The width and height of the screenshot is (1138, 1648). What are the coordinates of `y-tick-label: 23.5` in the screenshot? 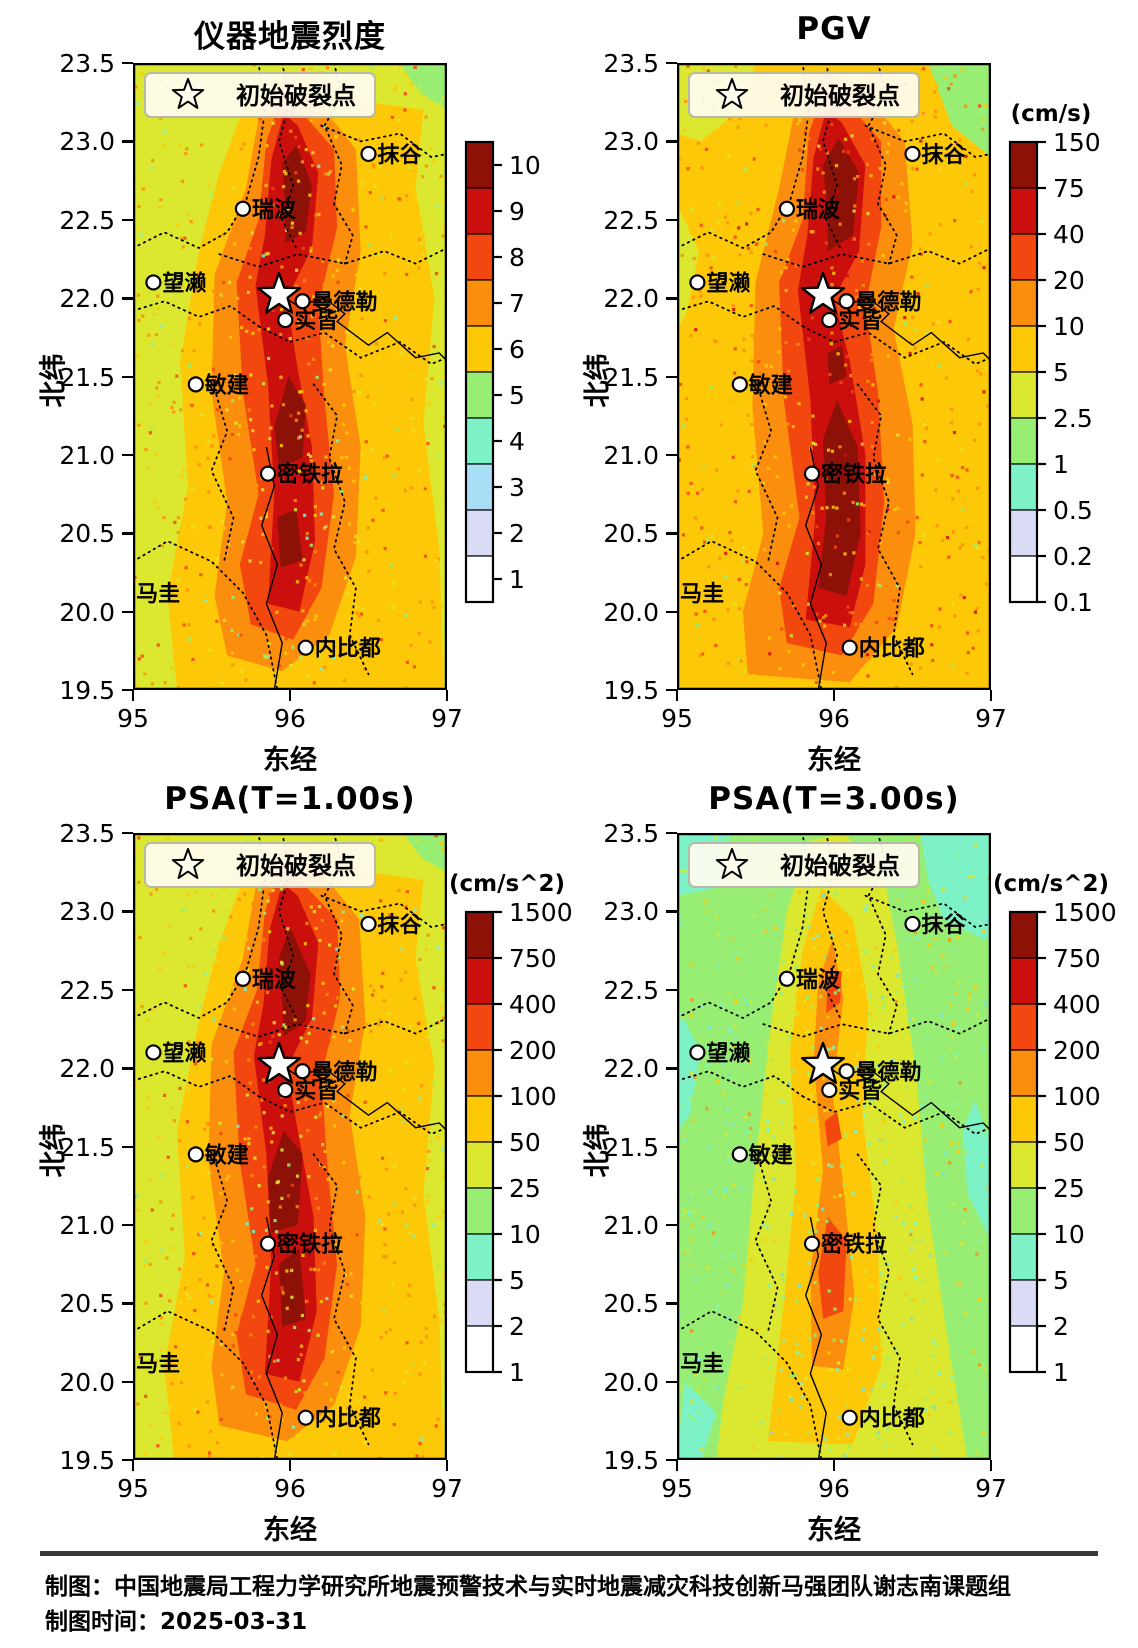 It's located at (87, 63).